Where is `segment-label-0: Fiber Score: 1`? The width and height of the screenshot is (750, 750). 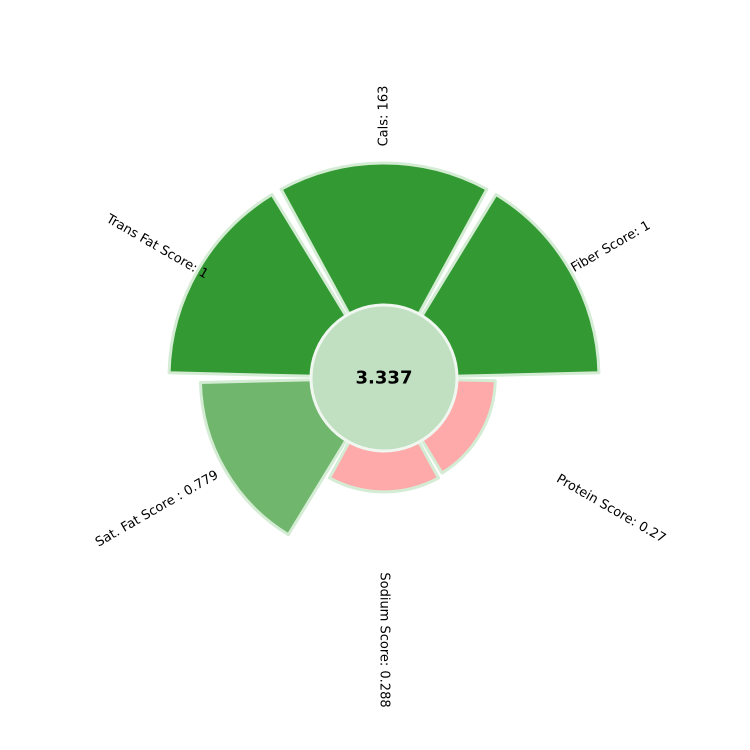 segment-label-0: Fiber Score: 1 is located at coordinates (611, 247).